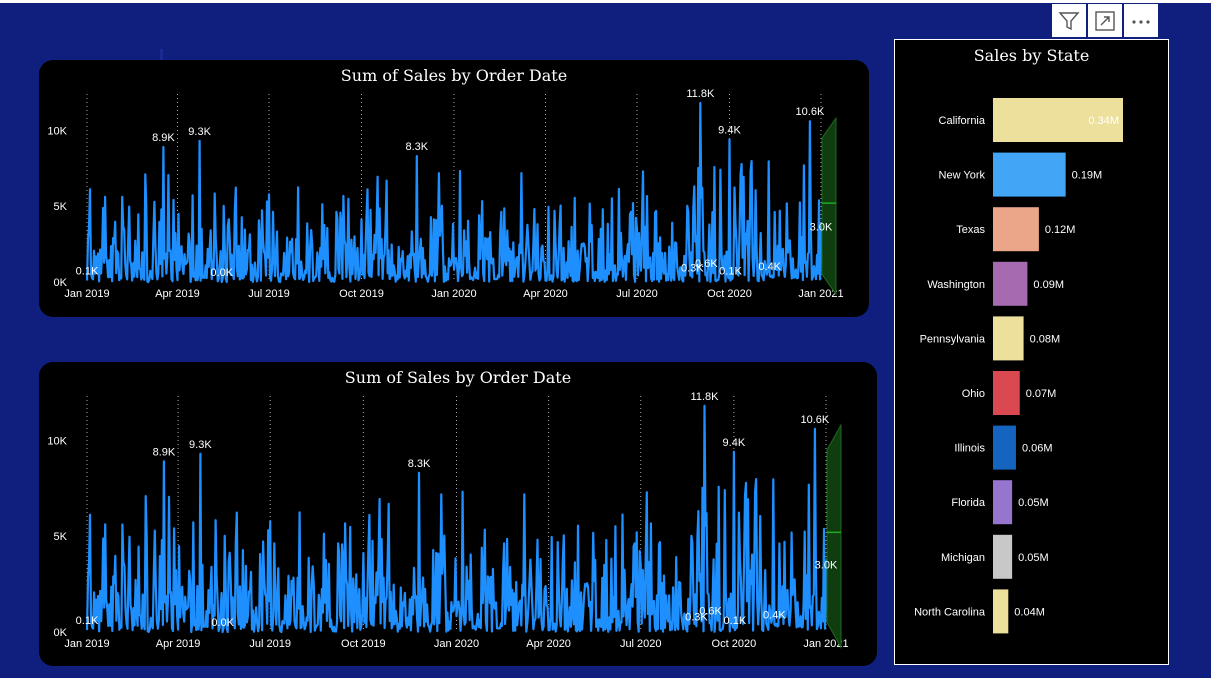 This screenshot has height=678, width=1211. I want to click on state-label: Michigan, so click(963, 558).